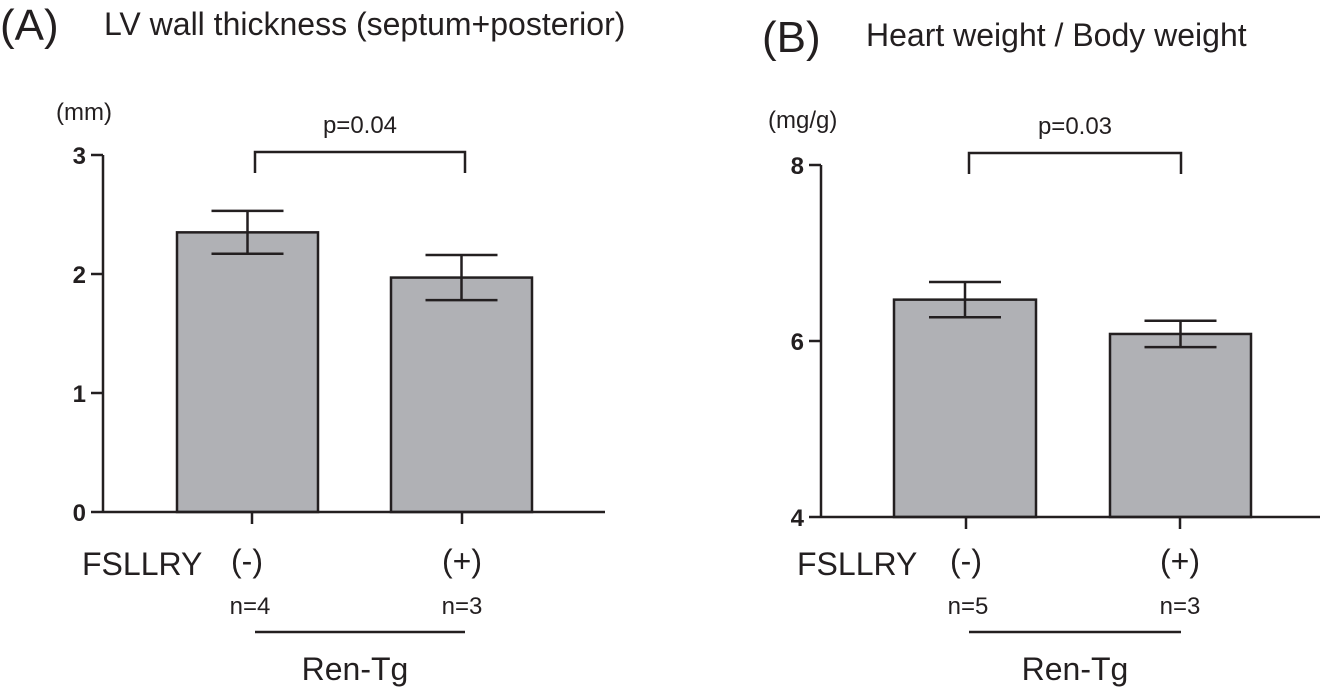 The width and height of the screenshot is (1326, 690). What do you see at coordinates (79, 275) in the screenshot?
I see `panel-a-y-tick-label: 2` at bounding box center [79, 275].